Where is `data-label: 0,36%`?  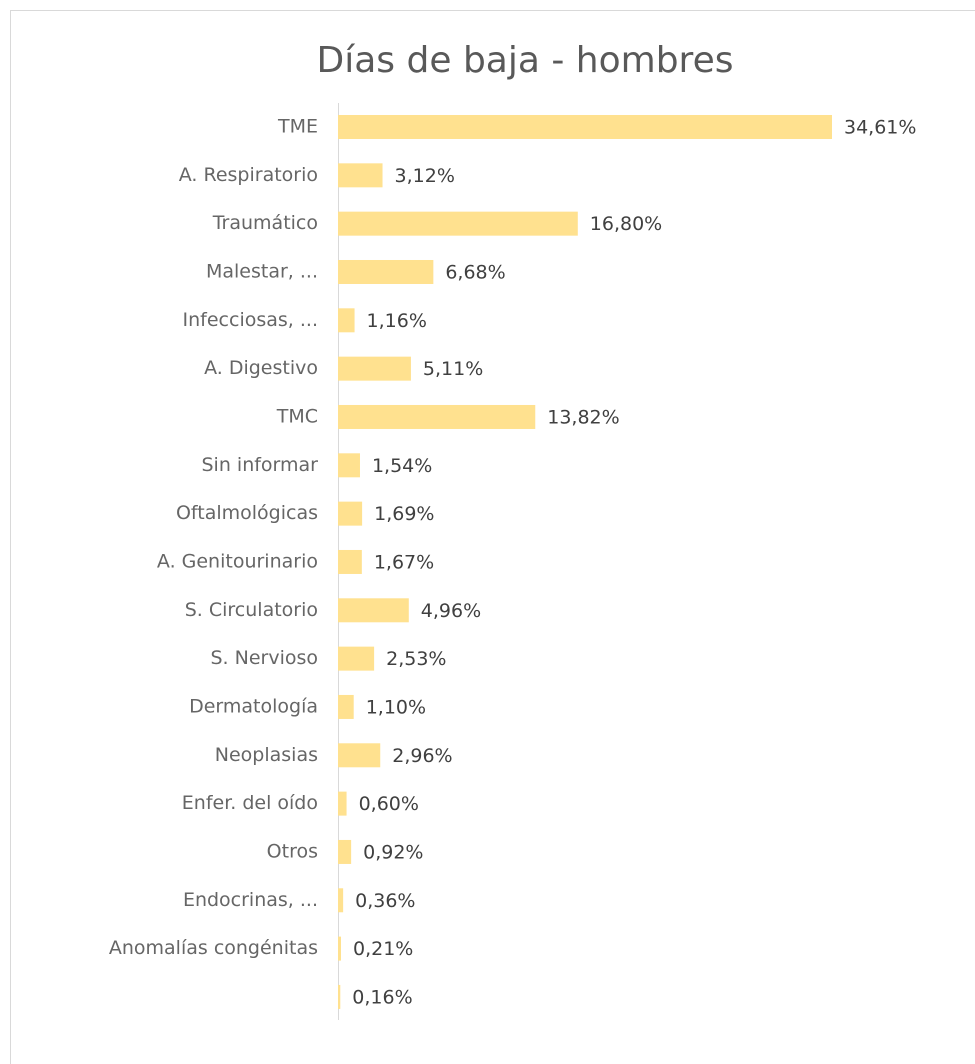 data-label: 0,36% is located at coordinates (385, 901).